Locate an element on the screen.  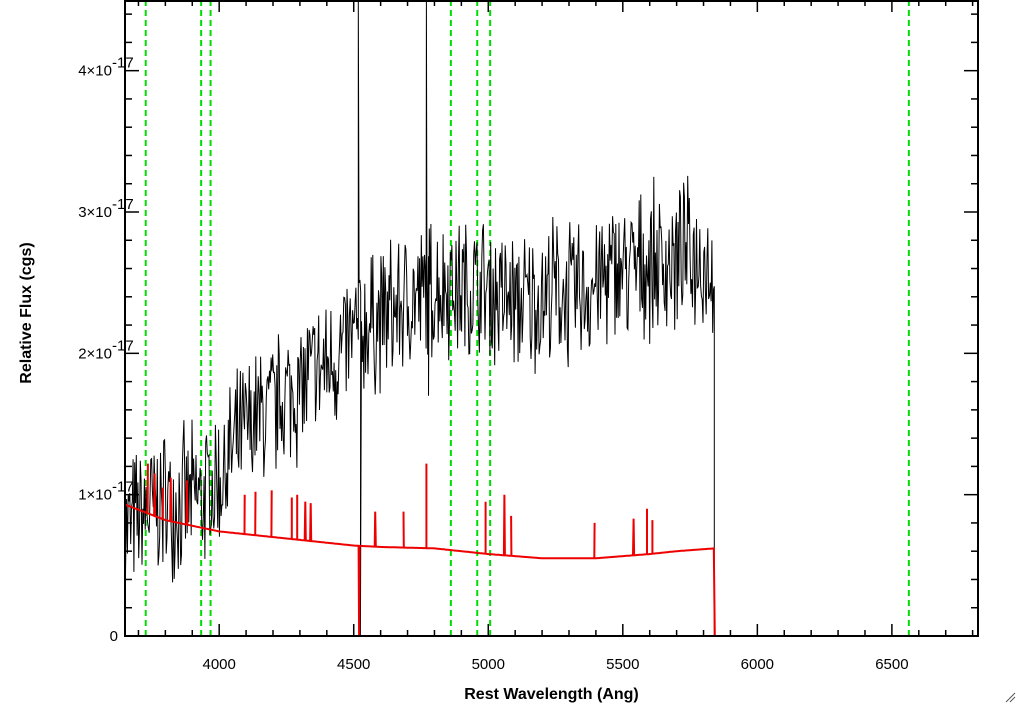
y-tick-label: 0 is located at coordinates (114, 636).